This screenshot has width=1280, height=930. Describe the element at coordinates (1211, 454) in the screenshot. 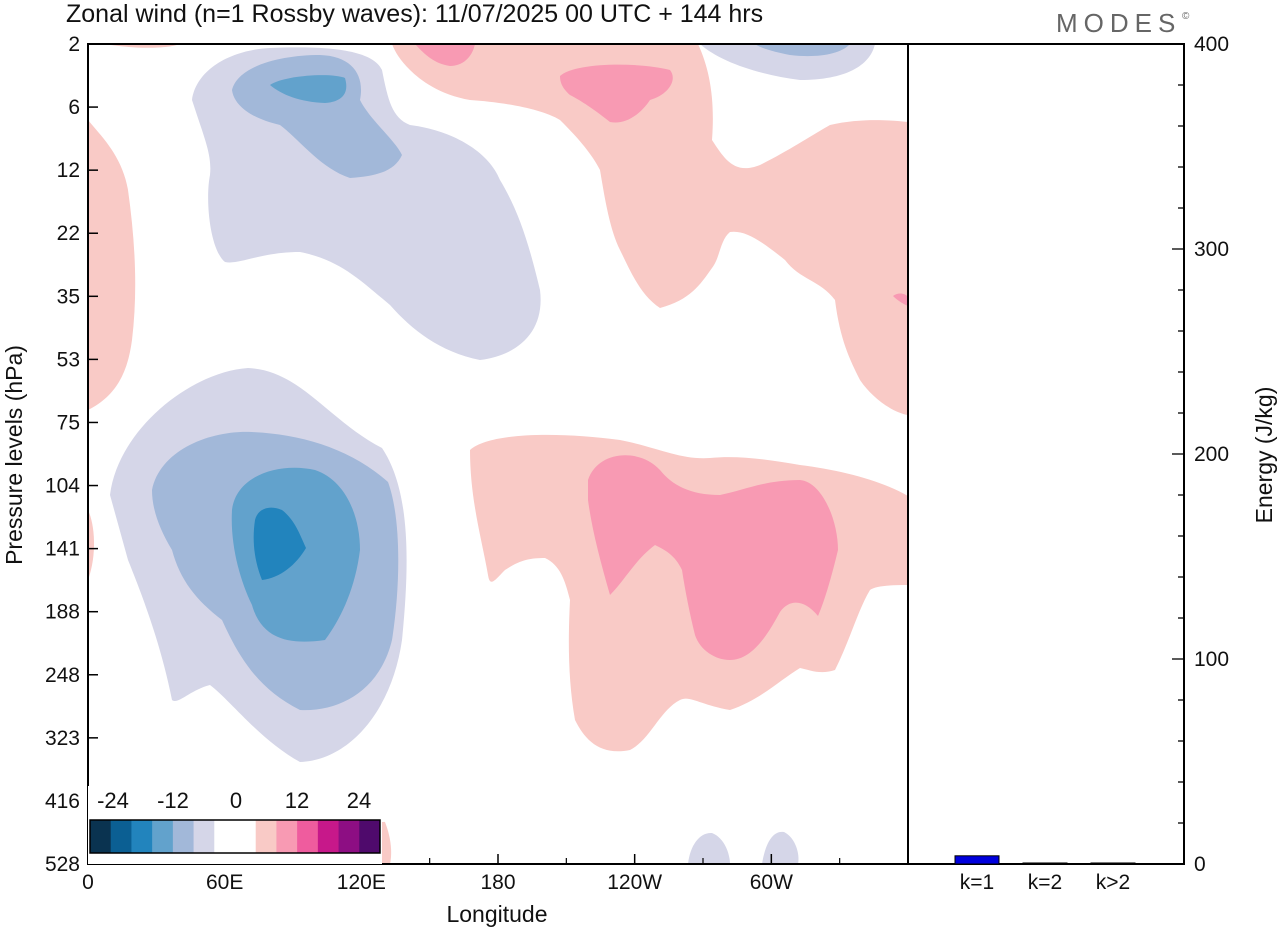

I see `energy-tick-label: 200` at that location.